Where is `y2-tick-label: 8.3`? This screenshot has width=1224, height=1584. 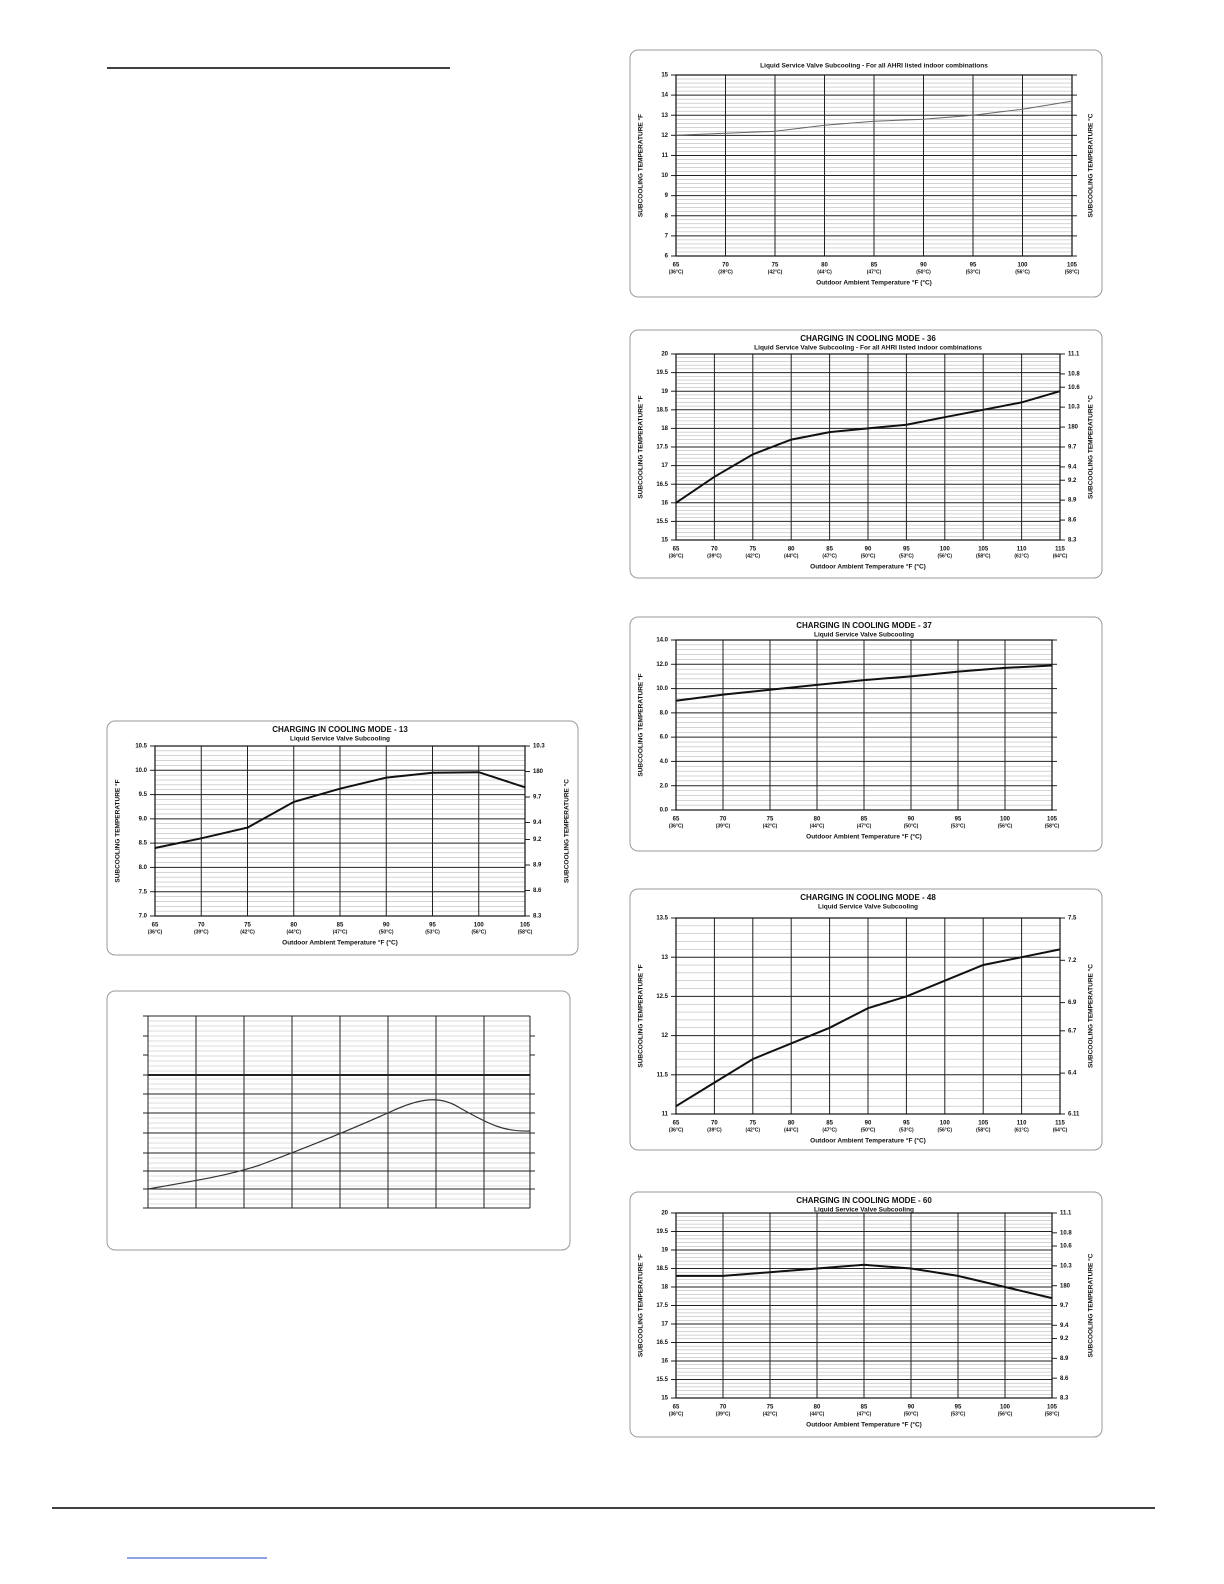
y2-tick-label: 8.3 is located at coordinates (537, 917).